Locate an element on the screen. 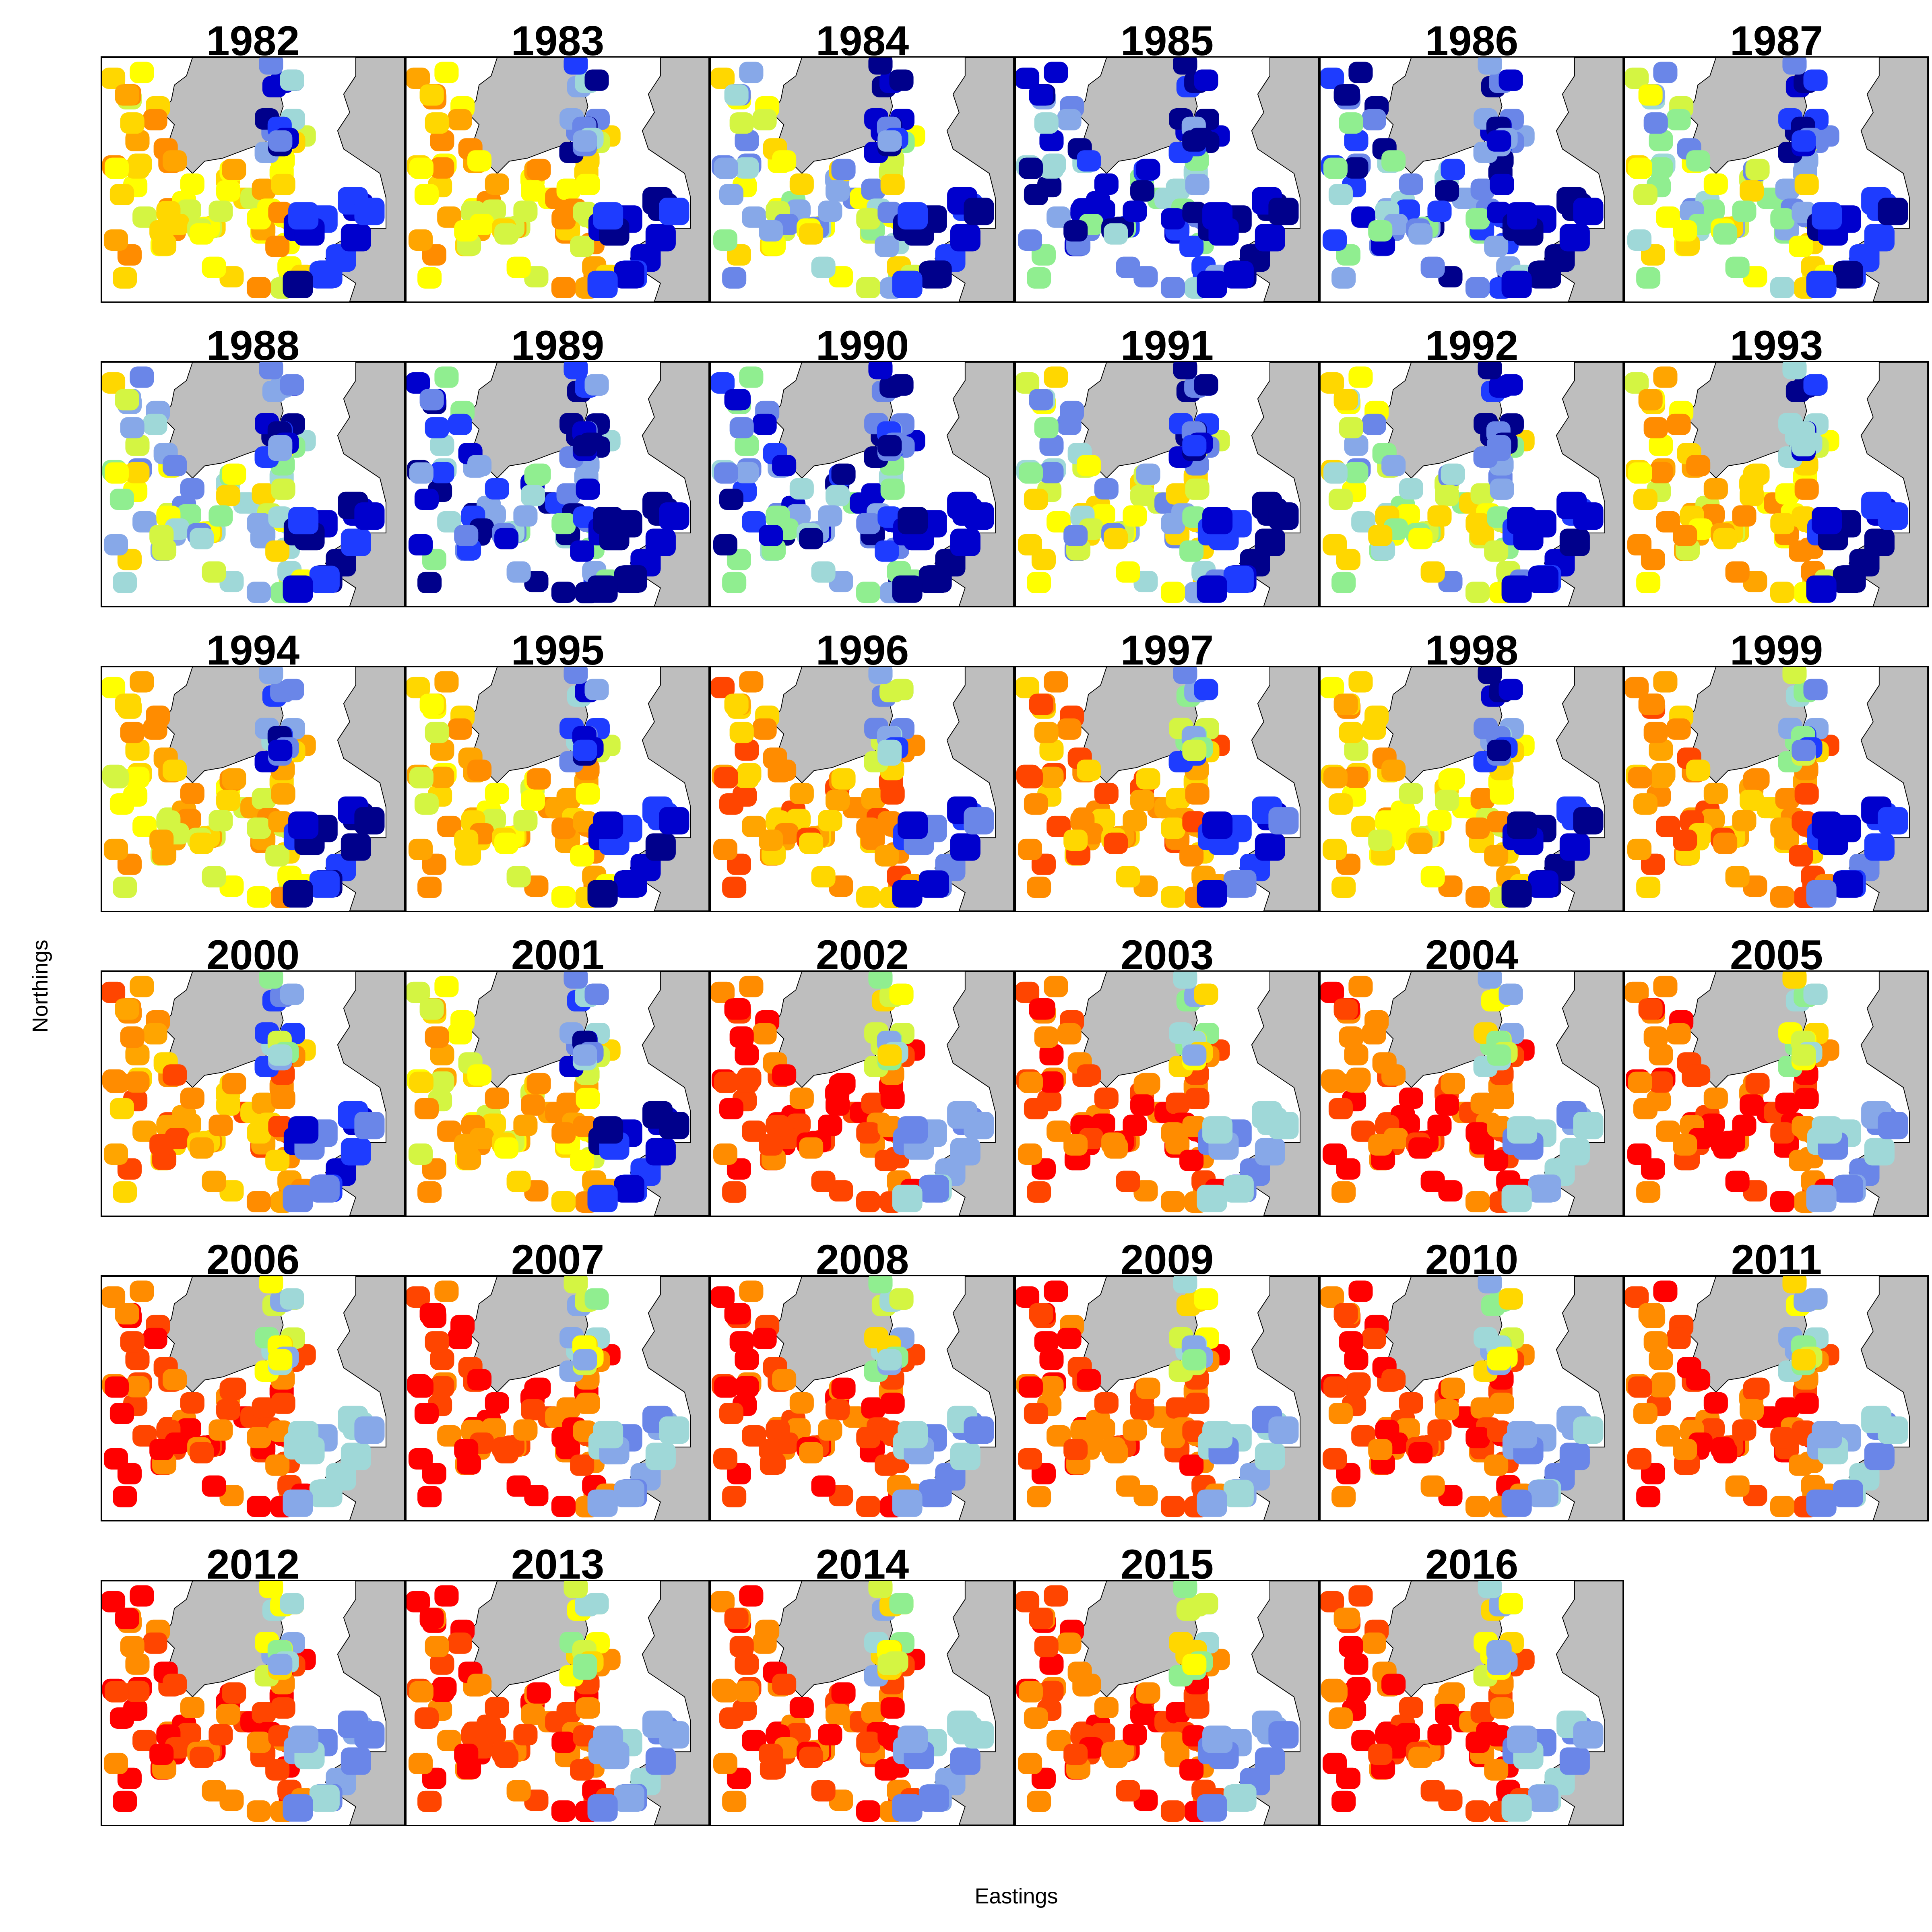 This screenshot has width=1932, height=1932. map-panel: 1987 is located at coordinates (1776, 181).